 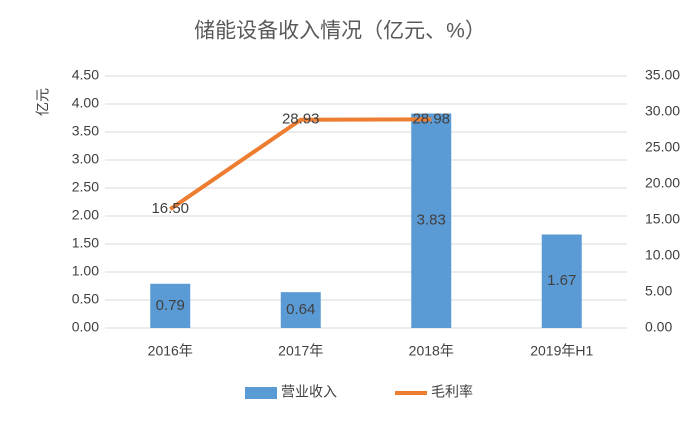 What do you see at coordinates (301, 119) in the screenshot?
I see `line-value-label: 28.93` at bounding box center [301, 119].